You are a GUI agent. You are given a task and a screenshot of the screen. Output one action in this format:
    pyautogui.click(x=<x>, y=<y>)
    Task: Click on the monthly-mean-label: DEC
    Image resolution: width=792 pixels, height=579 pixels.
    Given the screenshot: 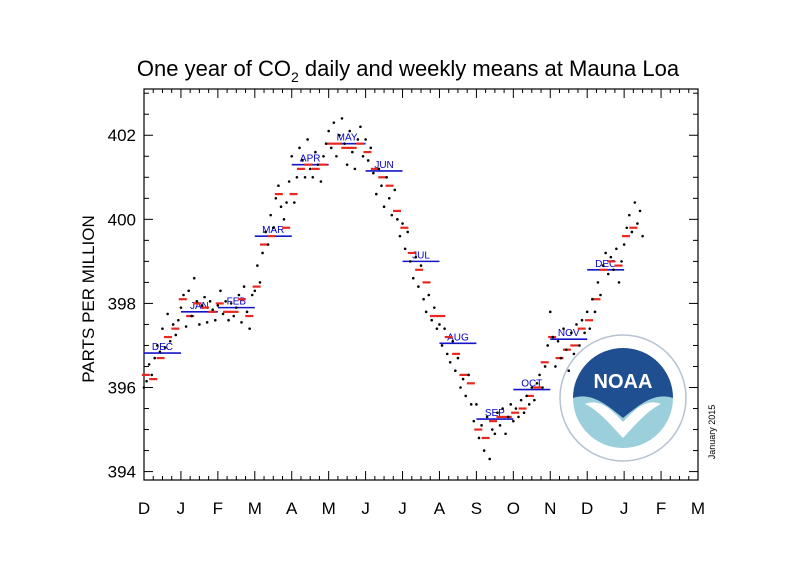 What is the action you would take?
    pyautogui.click(x=605, y=264)
    